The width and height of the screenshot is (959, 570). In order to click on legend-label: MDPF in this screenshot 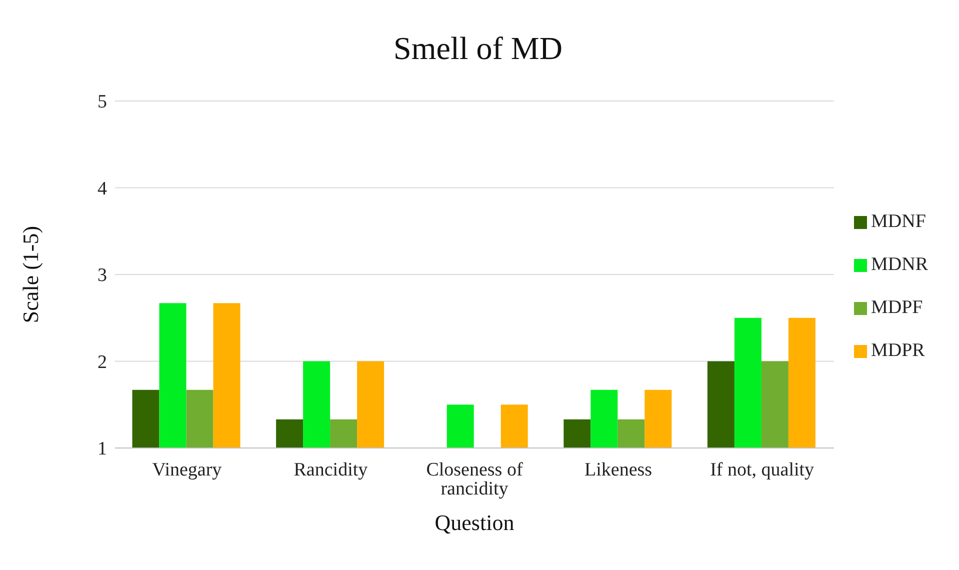, I will do `click(896, 307)`.